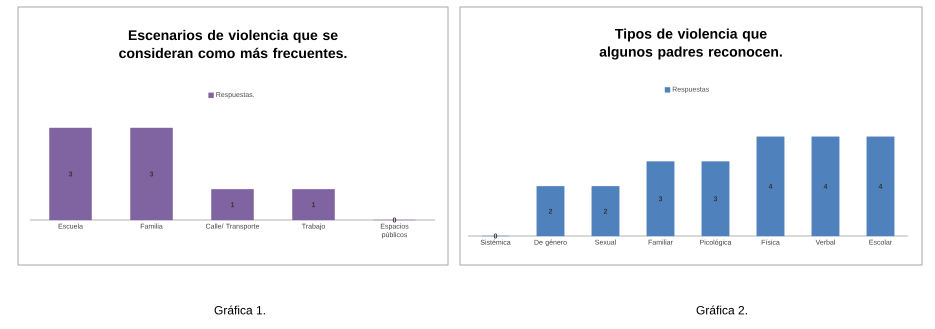  Describe the element at coordinates (232, 44) in the screenshot. I see `chart-title: Escenarios de violencia que se consideran como más frecuentes.` at that location.